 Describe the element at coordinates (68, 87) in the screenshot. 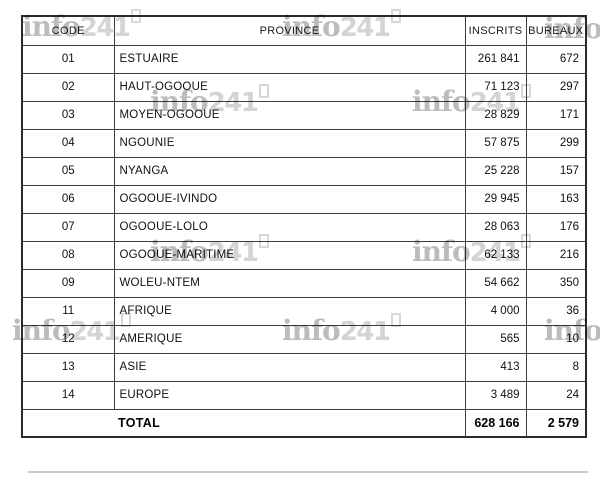

I see `cell-code: 02` at that location.